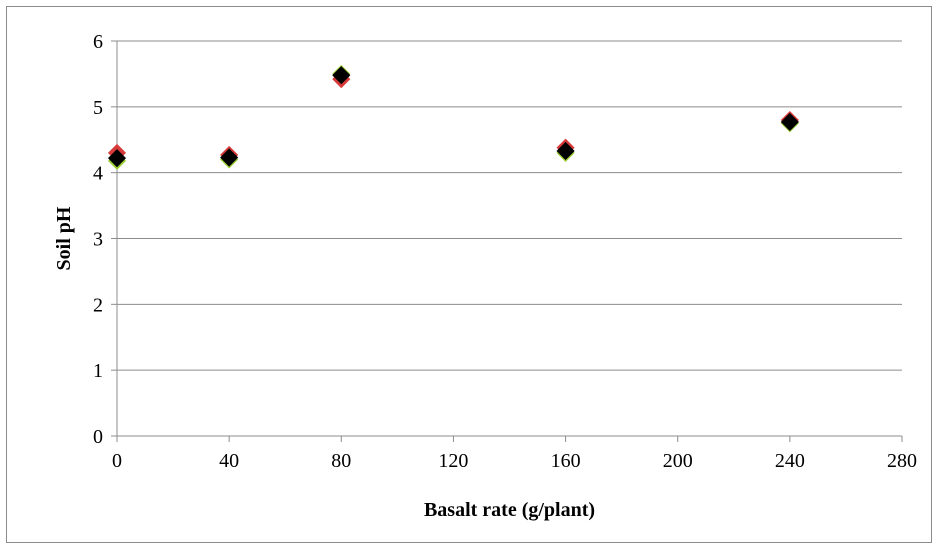 This screenshot has height=549, width=938. What do you see at coordinates (341, 461) in the screenshot?
I see `x-tick-label: 80` at bounding box center [341, 461].